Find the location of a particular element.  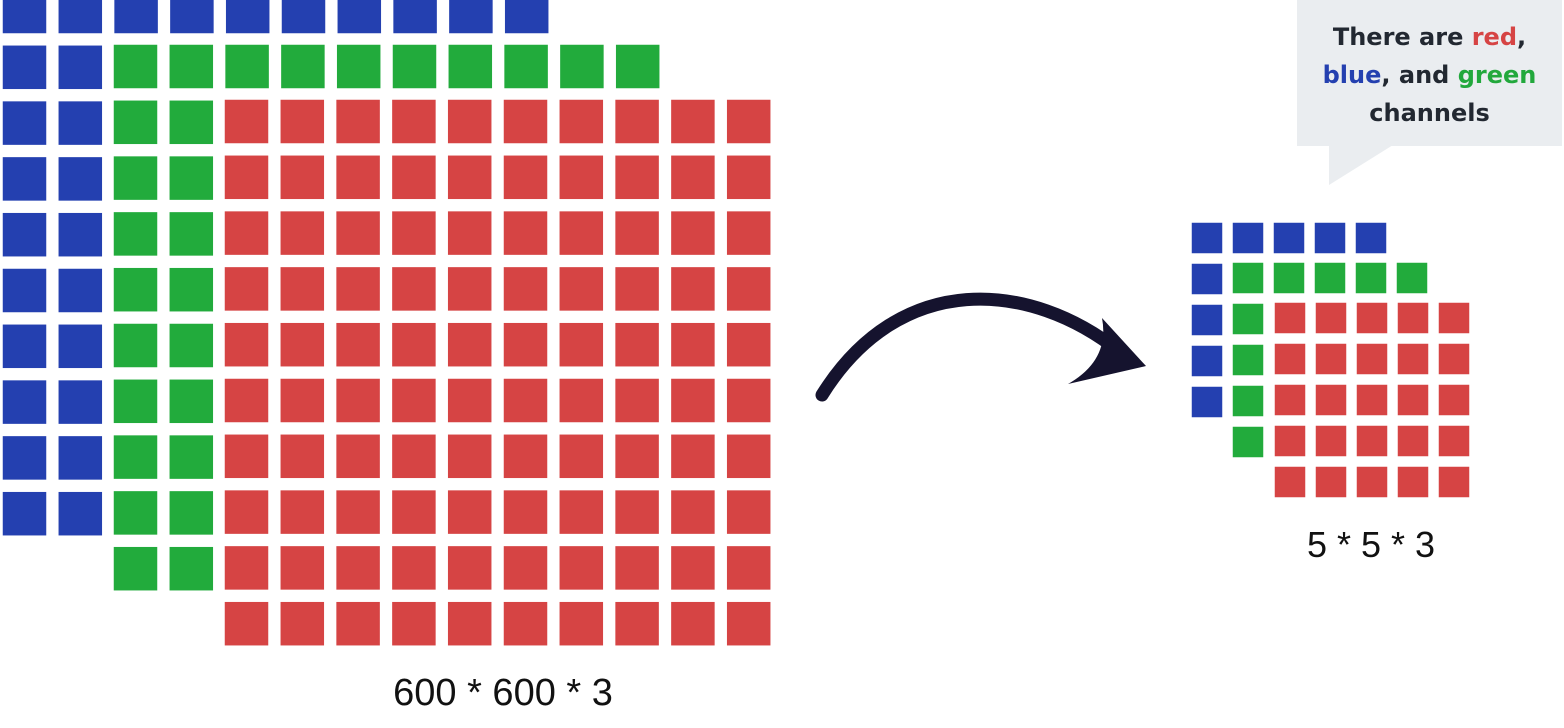

small-red-channel is located at coordinates (1372, 400).